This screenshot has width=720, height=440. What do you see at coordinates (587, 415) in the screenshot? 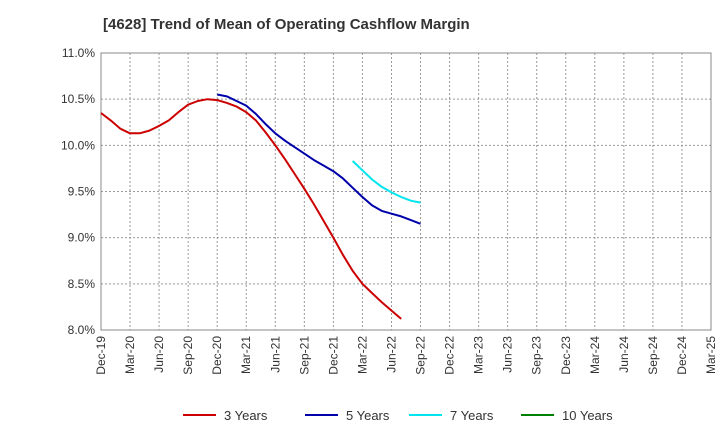
I see `legend-label-10-years: 10 Years` at bounding box center [587, 415].